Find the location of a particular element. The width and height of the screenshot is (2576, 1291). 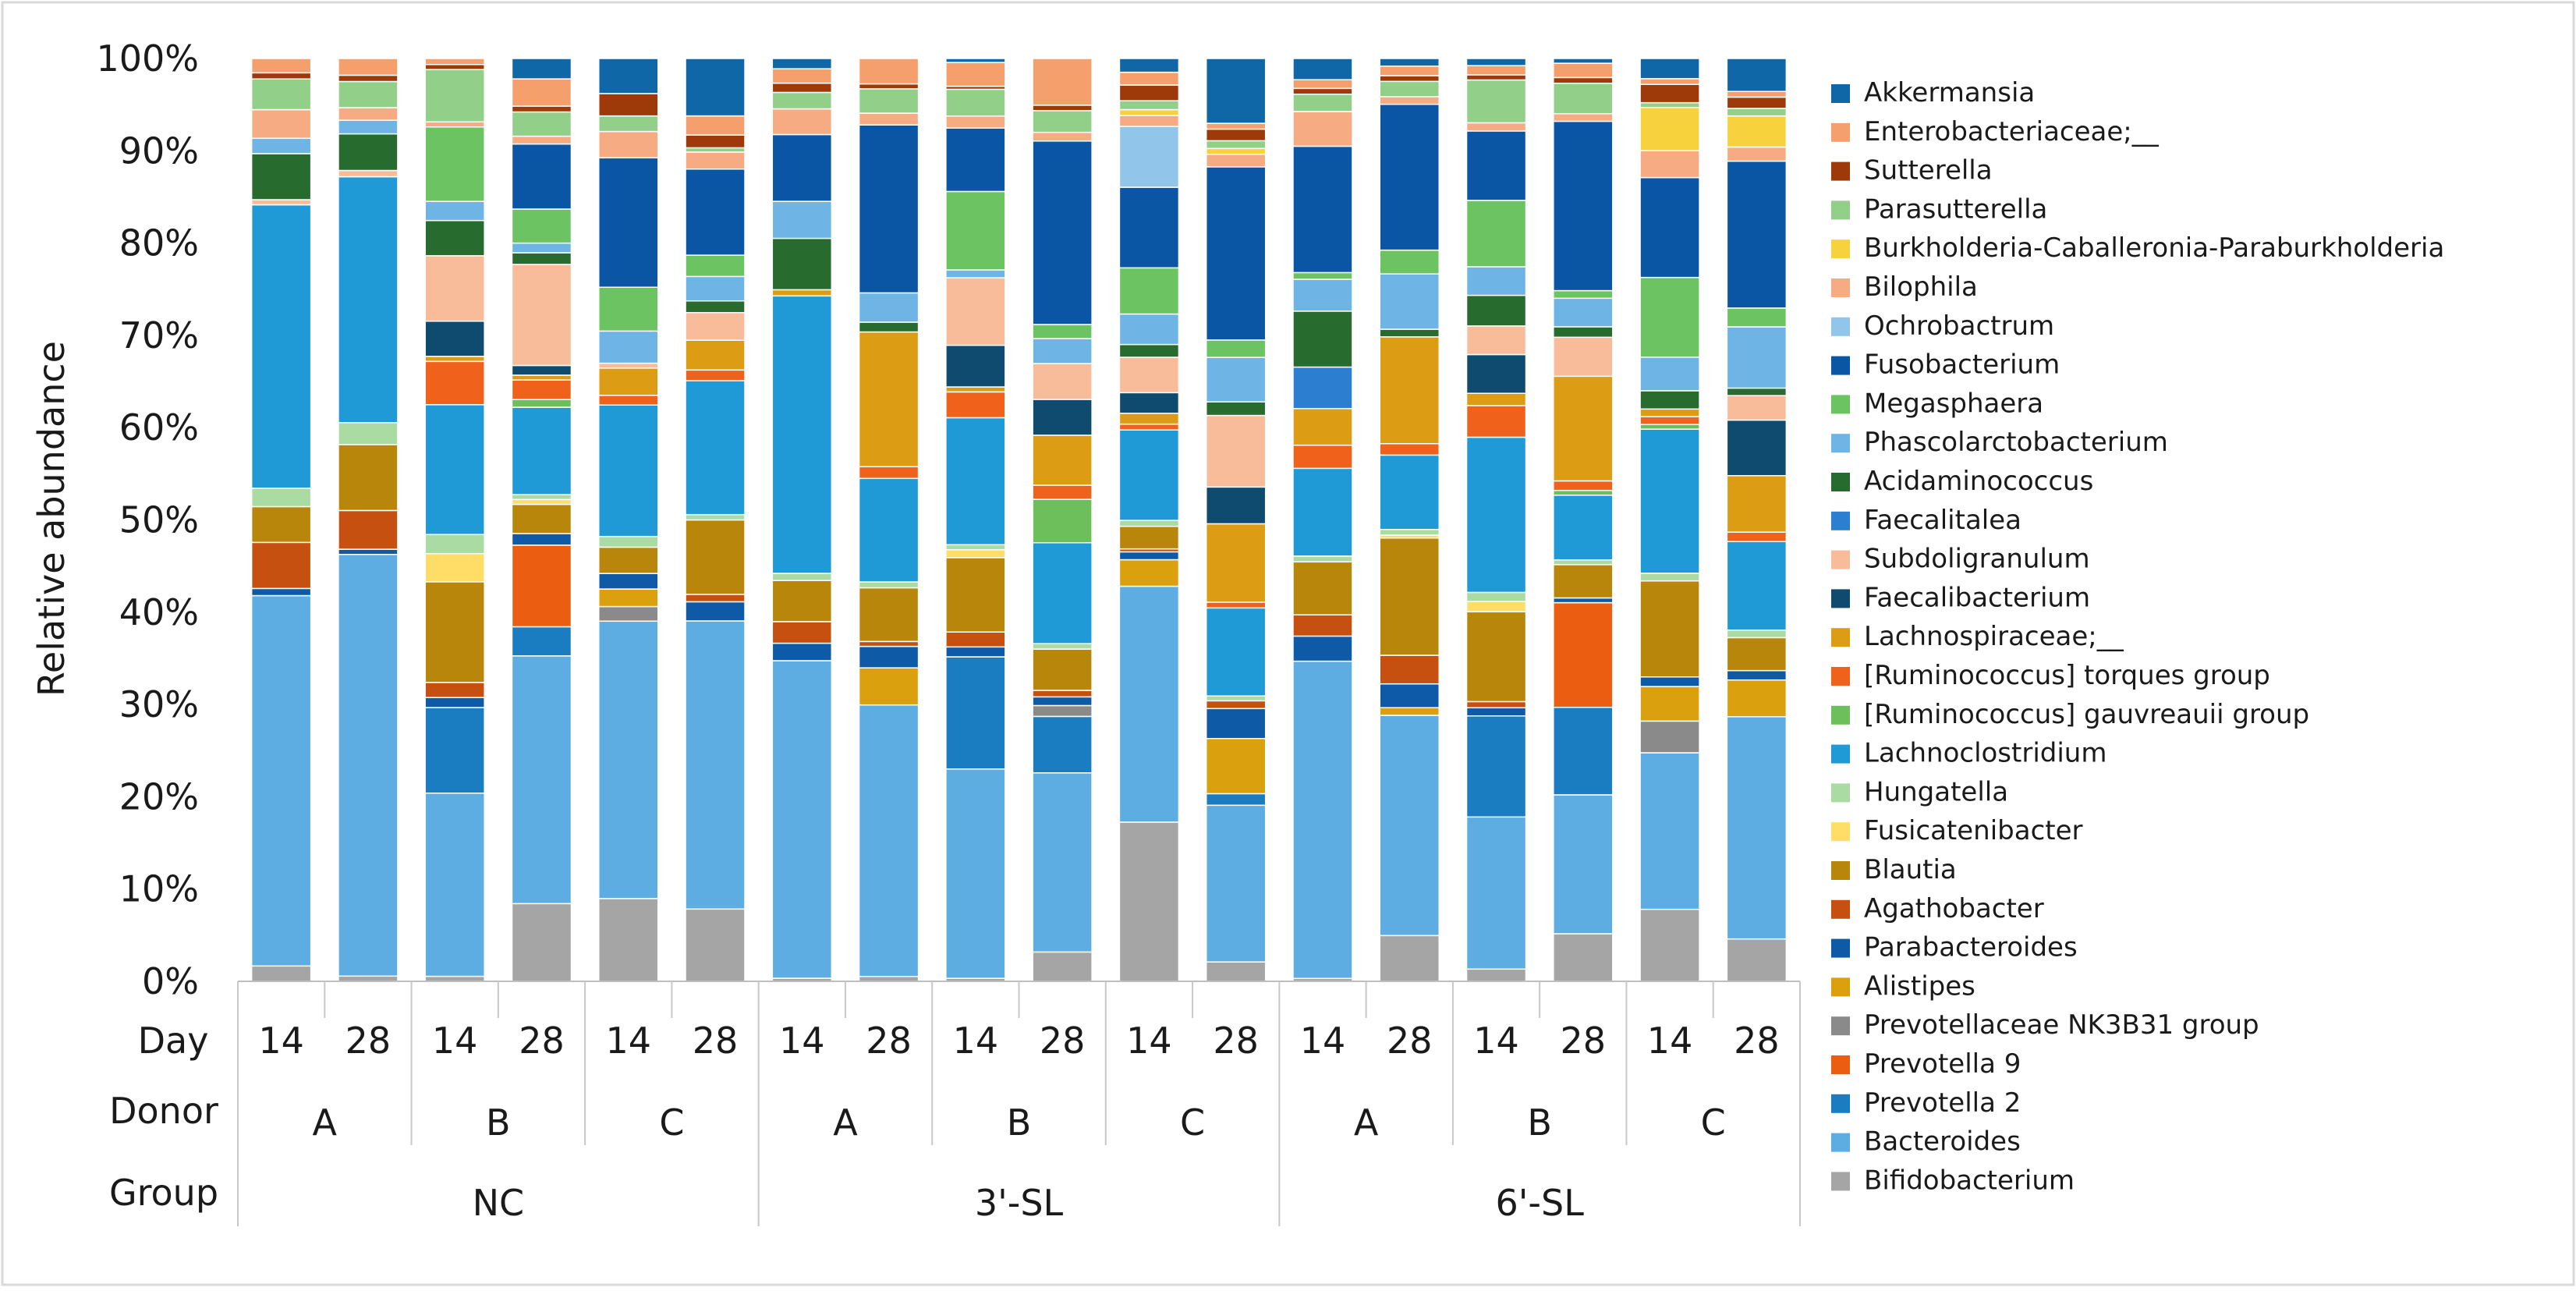

legend-label: [Ruminococcus] torques group is located at coordinates (2067, 675).